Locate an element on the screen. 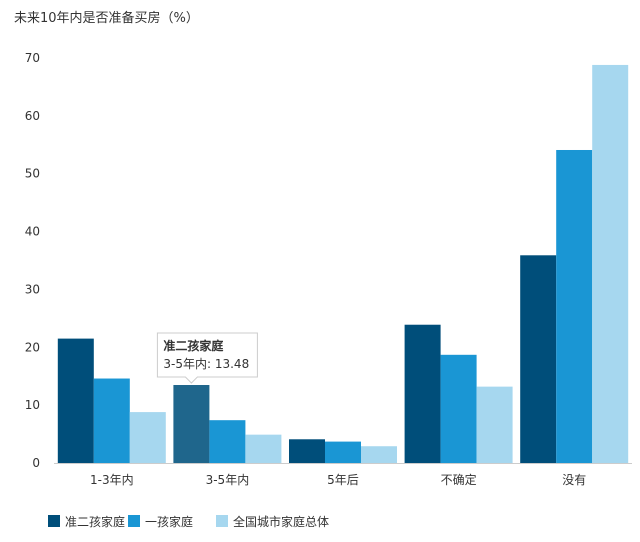 The height and width of the screenshot is (542, 640). x-tick-label: 没有 is located at coordinates (574, 479).